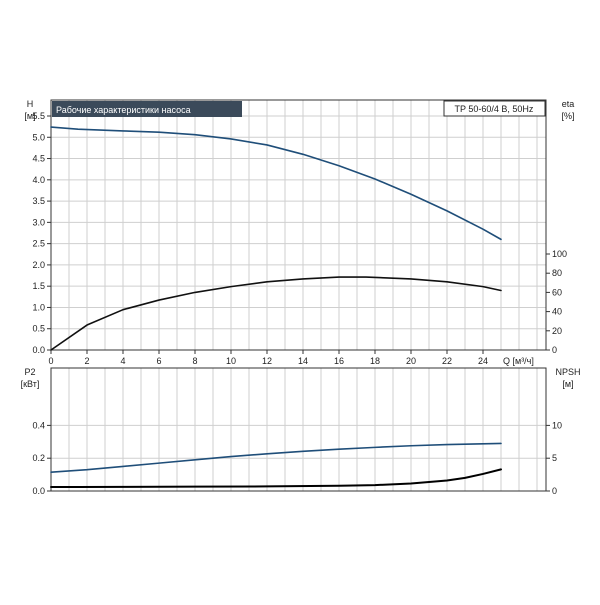 Image resolution: width=600 pixels, height=605 pixels. What do you see at coordinates (158, 361) in the screenshot?
I see `x-tick-label: 6` at bounding box center [158, 361].